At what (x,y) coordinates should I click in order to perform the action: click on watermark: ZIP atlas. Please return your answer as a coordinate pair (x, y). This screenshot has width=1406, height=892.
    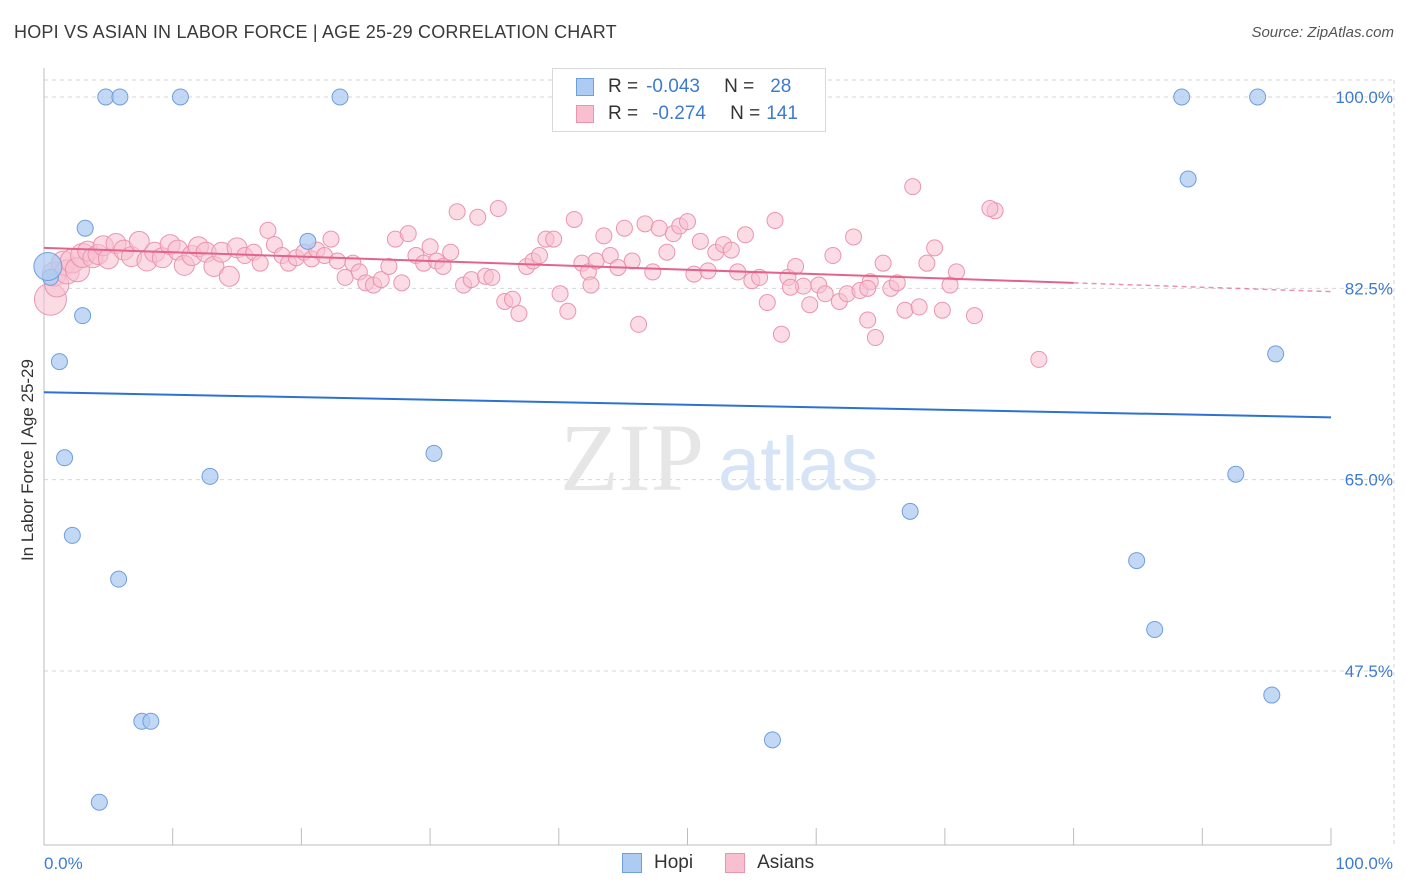
    Looking at the image, I should click on (719, 457).